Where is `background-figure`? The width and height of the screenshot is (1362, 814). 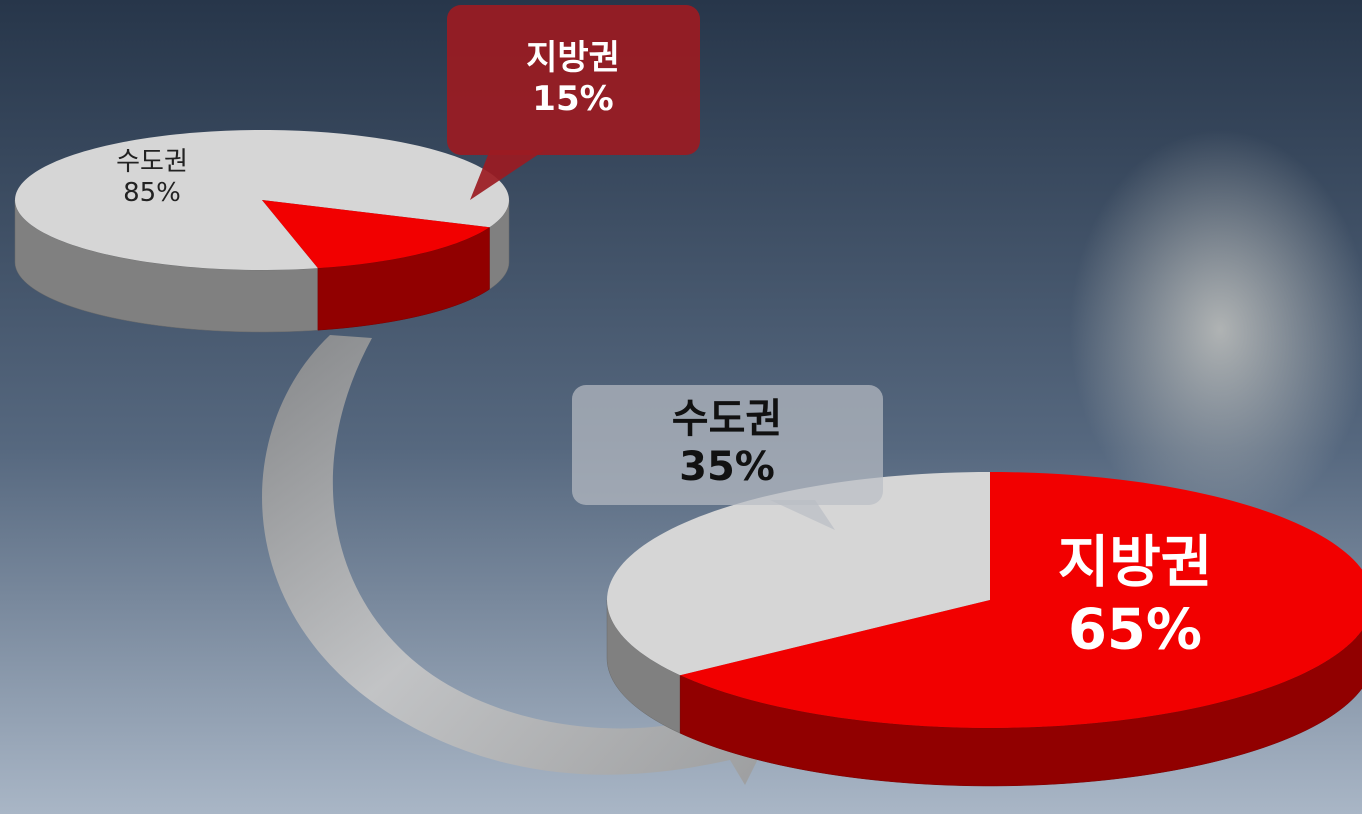
background-figure is located at coordinates (1216, 330).